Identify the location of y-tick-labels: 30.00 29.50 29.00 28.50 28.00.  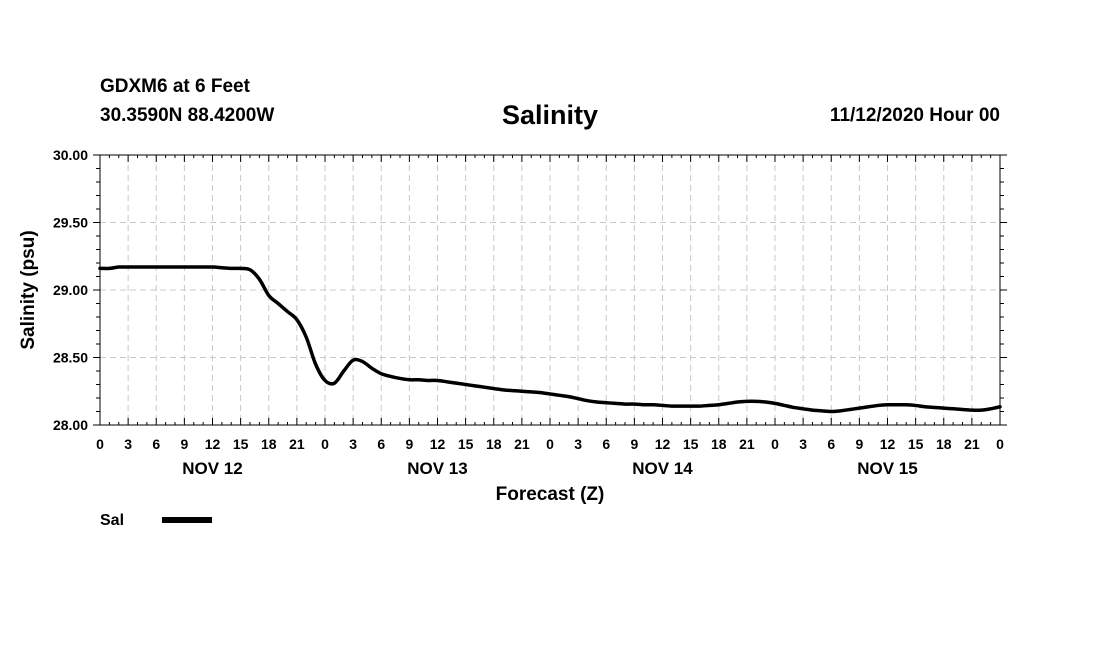
(70, 290).